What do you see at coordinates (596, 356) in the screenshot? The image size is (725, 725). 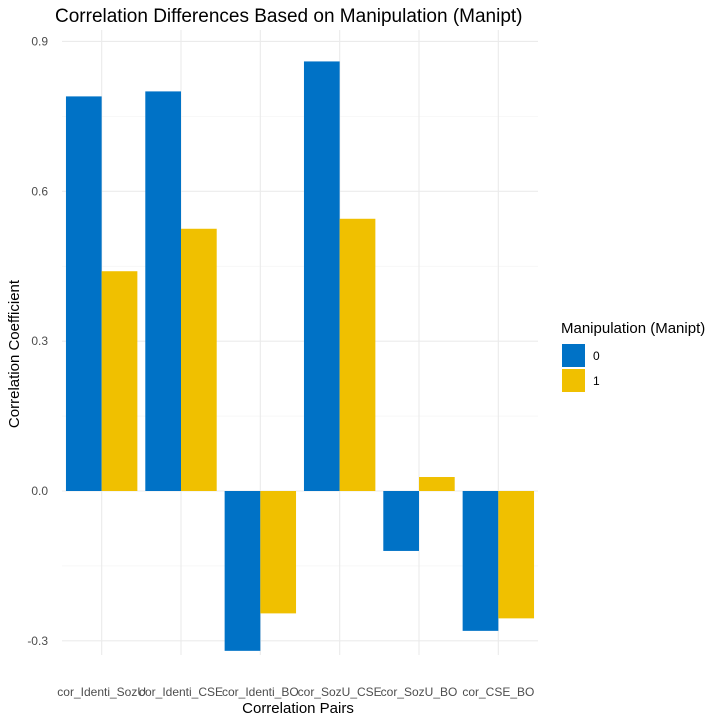 I see `legend-label: 0` at bounding box center [596, 356].